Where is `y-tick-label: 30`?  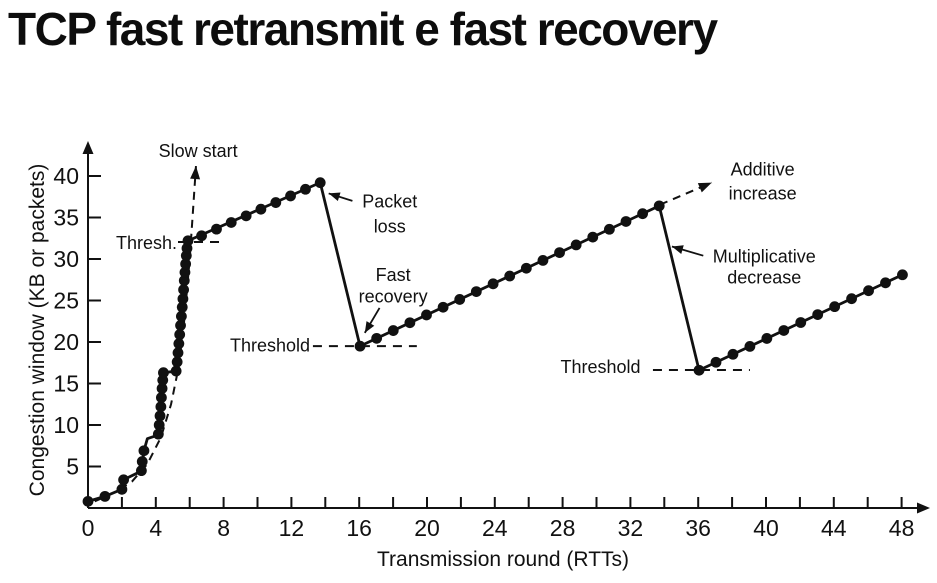 y-tick-label: 30 is located at coordinates (66, 259).